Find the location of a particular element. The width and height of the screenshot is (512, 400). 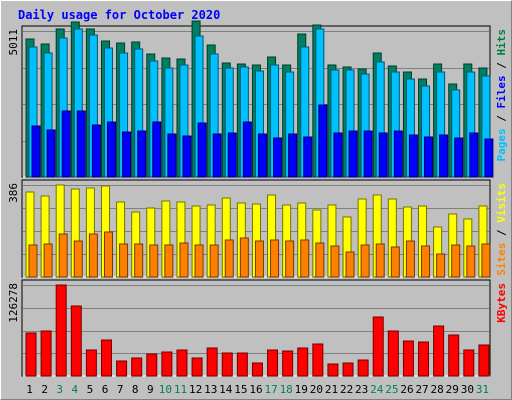

x-tick-label-day-2: 2 is located at coordinates (44, 389).